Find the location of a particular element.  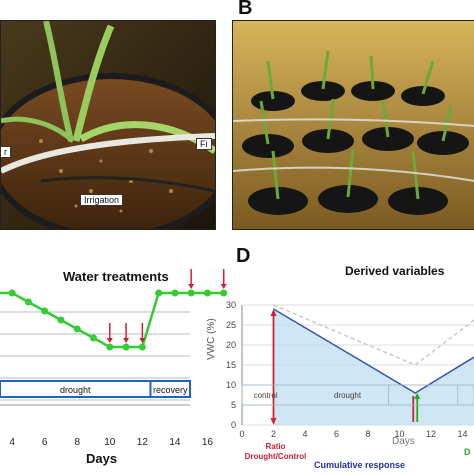

chart-d-ytick-label: 15 is located at coordinates (231, 365).